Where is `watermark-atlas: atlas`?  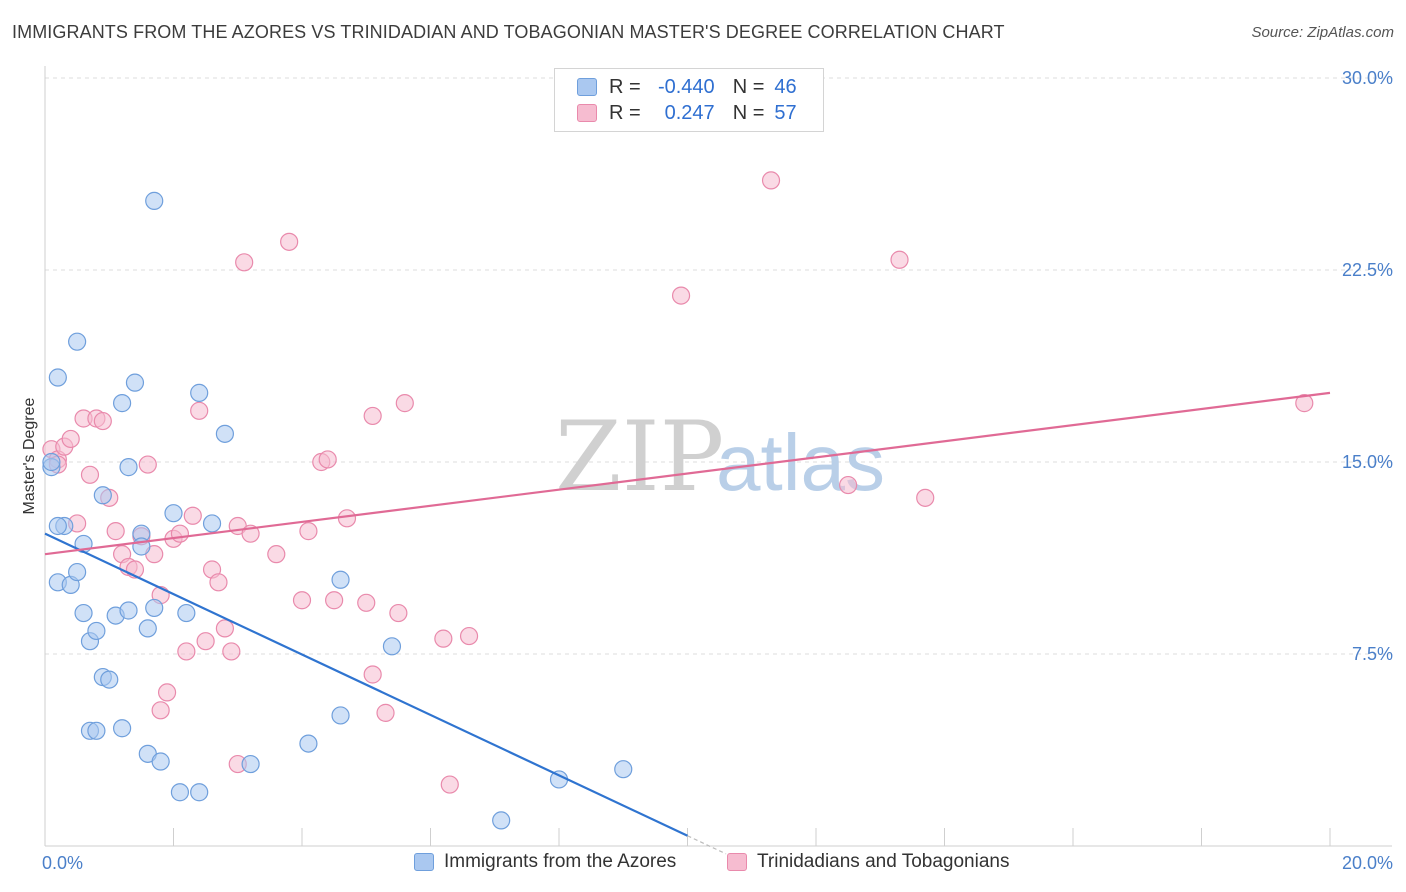 watermark-atlas: atlas is located at coordinates (800, 462).